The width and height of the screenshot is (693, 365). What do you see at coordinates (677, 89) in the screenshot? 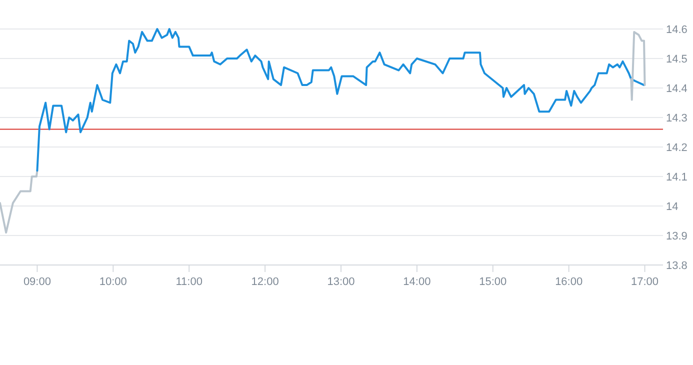
I see `y-tick-label: 14.4` at bounding box center [677, 89].